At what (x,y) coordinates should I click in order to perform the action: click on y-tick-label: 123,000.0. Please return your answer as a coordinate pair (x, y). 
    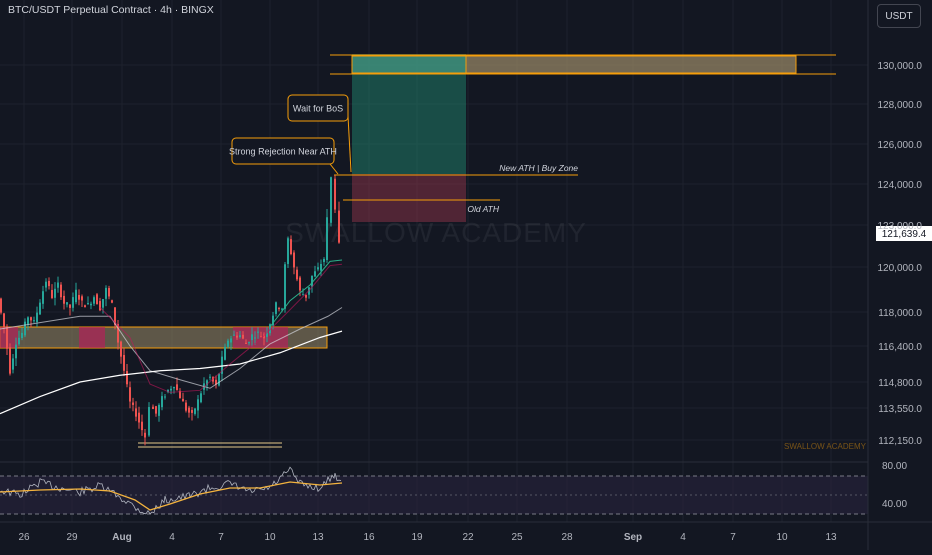
    Looking at the image, I should click on (900, 226).